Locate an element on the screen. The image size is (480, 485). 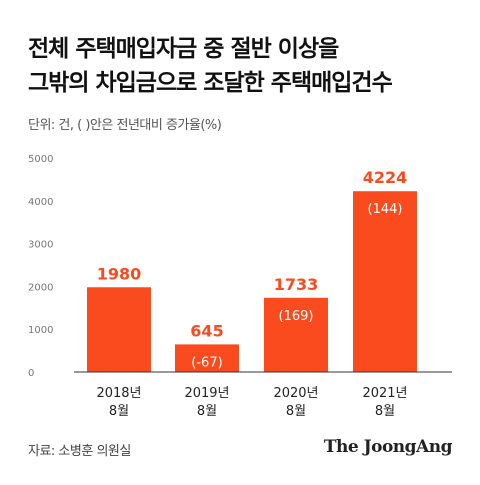
change-label: (169) is located at coordinates (296, 316).